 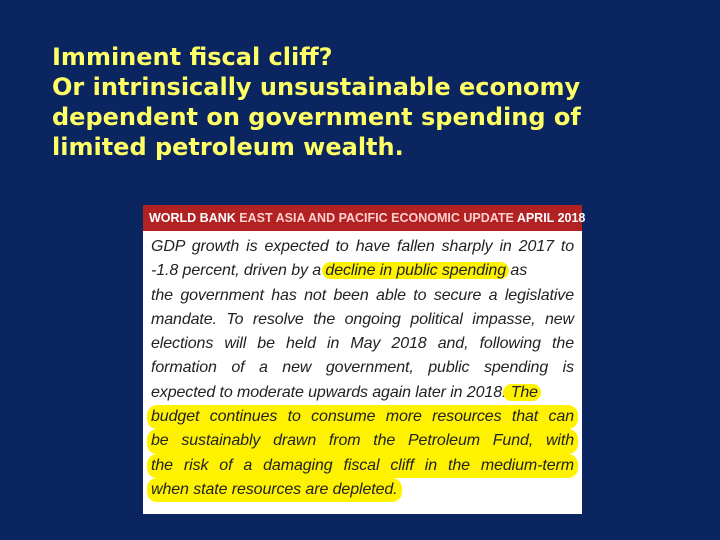 What do you see at coordinates (522, 392) in the screenshot?
I see `highlight-the: The` at bounding box center [522, 392].